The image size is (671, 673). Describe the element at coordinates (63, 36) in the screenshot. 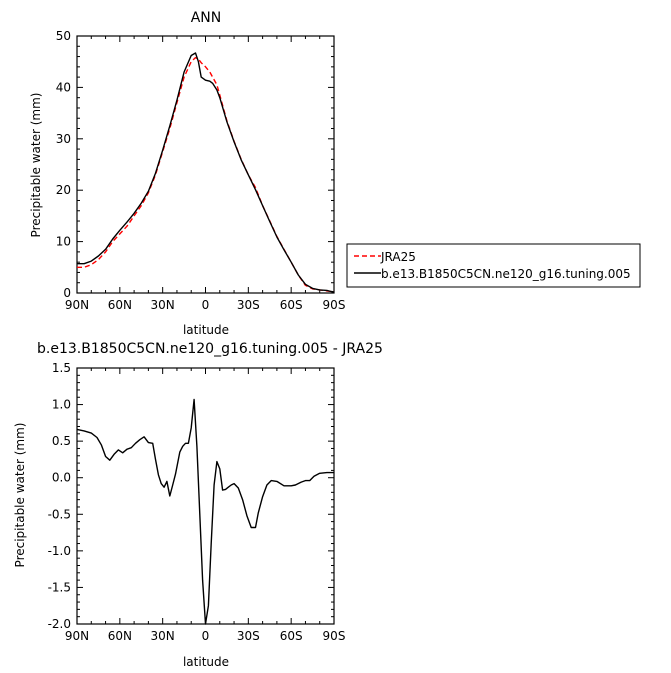

I see `top-ytick-label: 50` at that location.